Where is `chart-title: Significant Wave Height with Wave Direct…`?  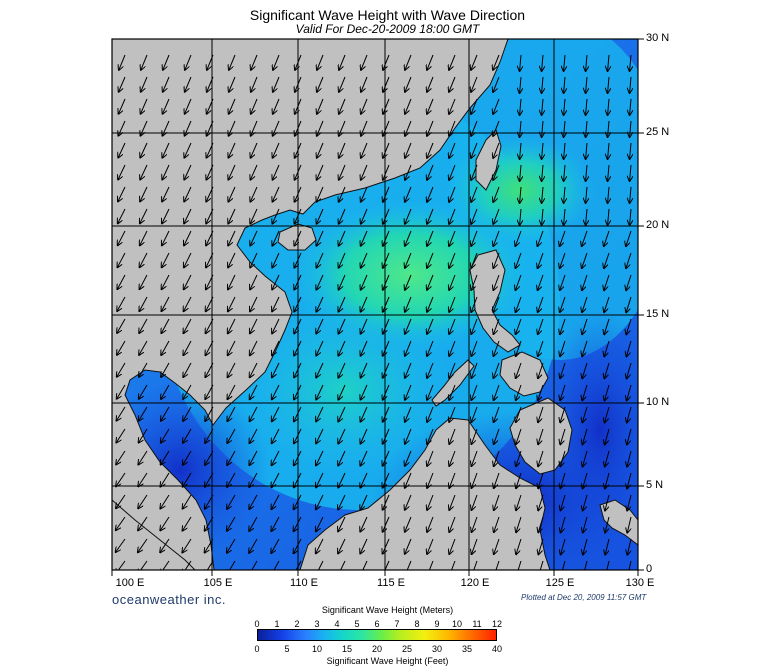
chart-title: Significant Wave Height with Wave Direct… is located at coordinates (387, 15).